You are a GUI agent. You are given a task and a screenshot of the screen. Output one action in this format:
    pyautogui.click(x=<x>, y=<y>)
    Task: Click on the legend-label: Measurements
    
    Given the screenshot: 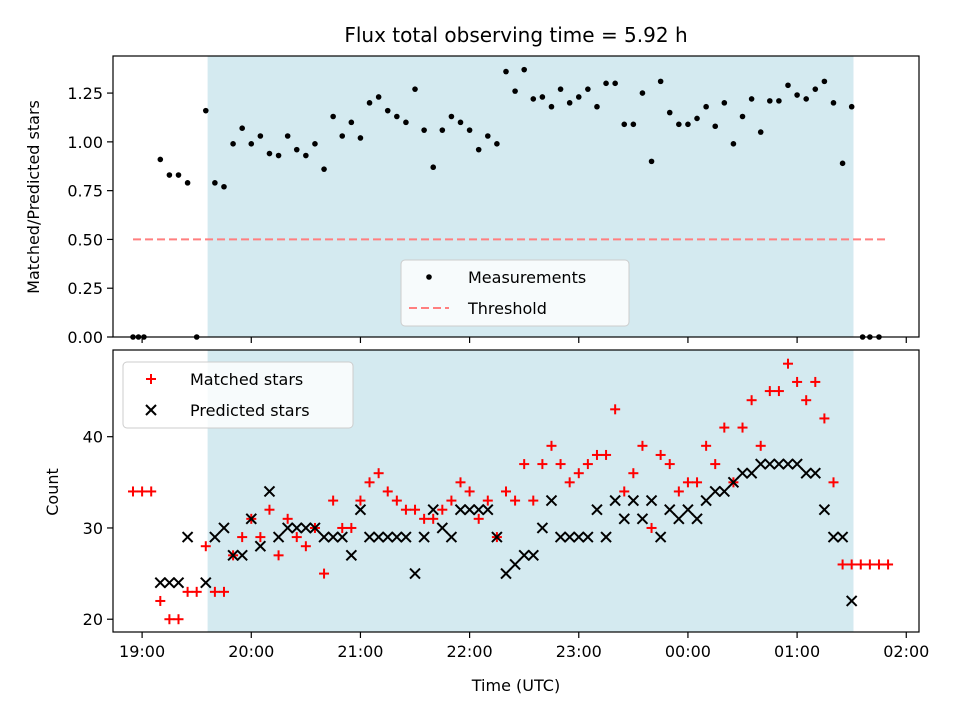 What is the action you would take?
    pyautogui.click(x=527, y=277)
    